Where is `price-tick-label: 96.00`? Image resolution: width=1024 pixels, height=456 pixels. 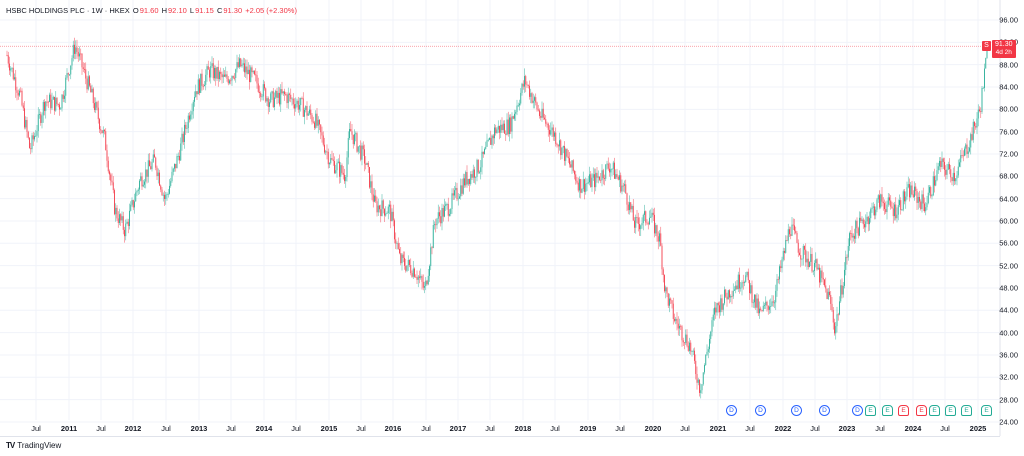 price-tick-label: 96.00 is located at coordinates (1008, 20).